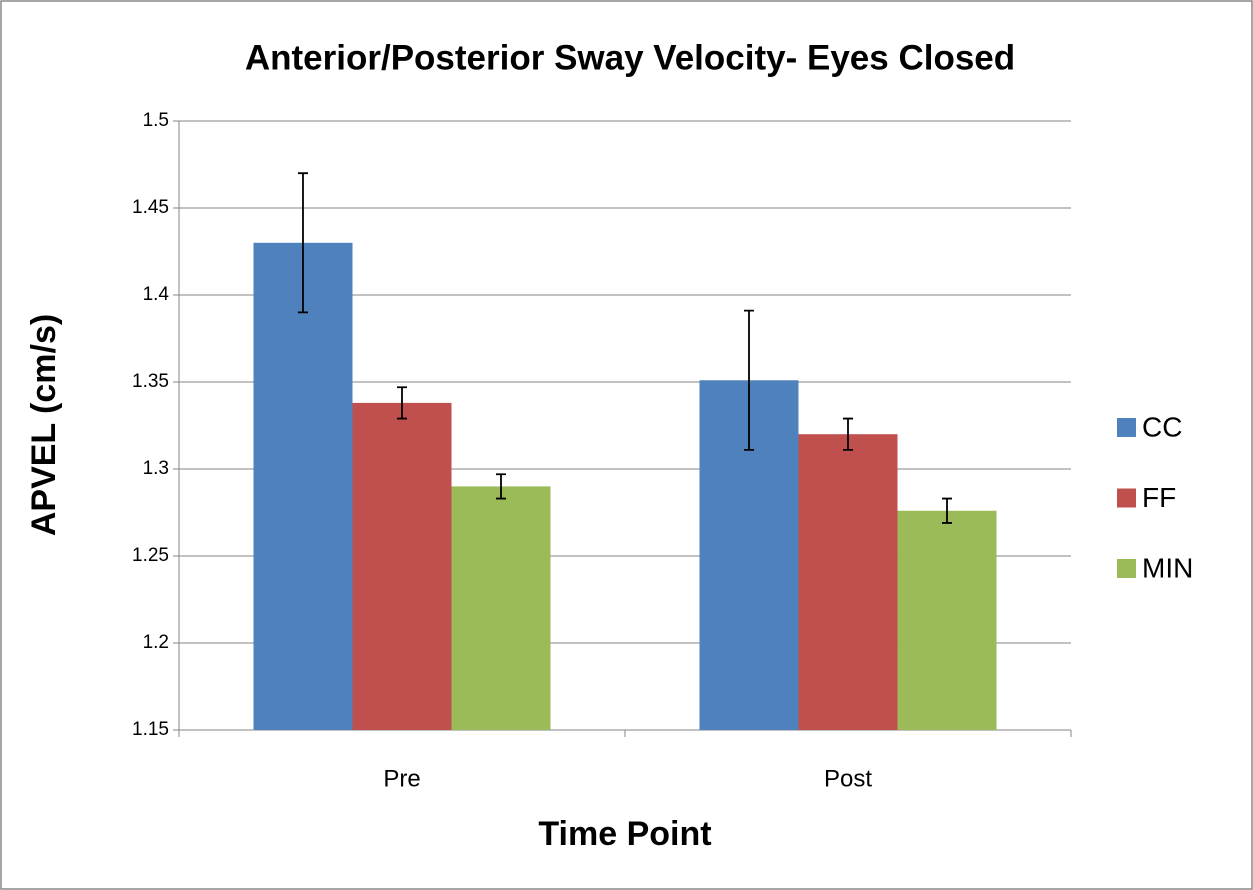  Describe the element at coordinates (156, 642) in the screenshot. I see `y-tick-label: 1.2` at that location.